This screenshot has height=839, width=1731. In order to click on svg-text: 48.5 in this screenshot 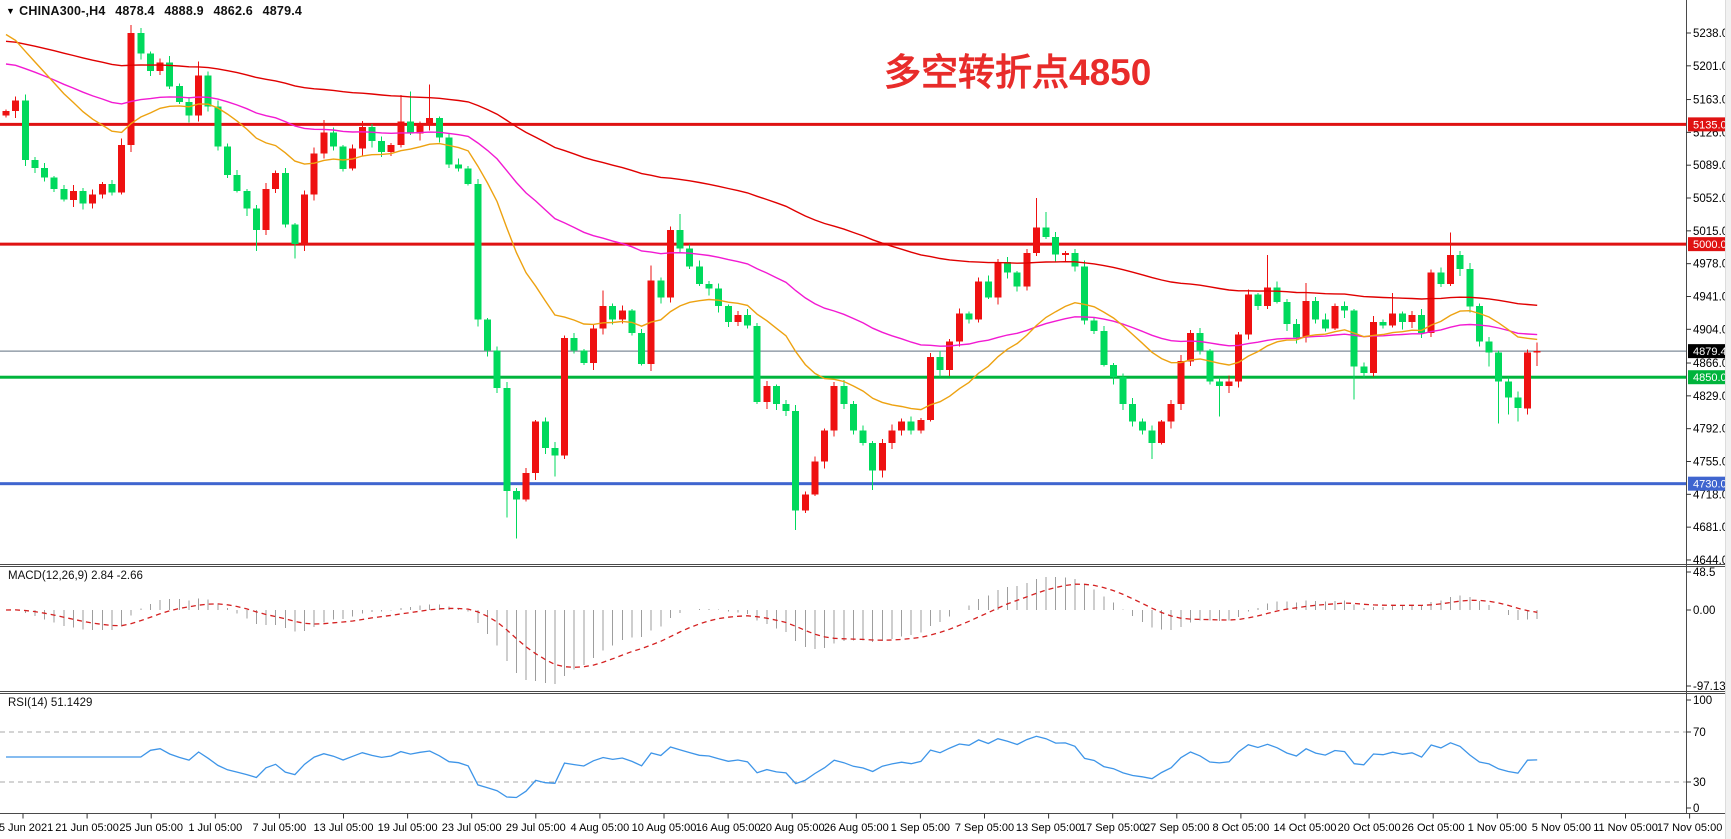, I will do `click(1704, 573)`.